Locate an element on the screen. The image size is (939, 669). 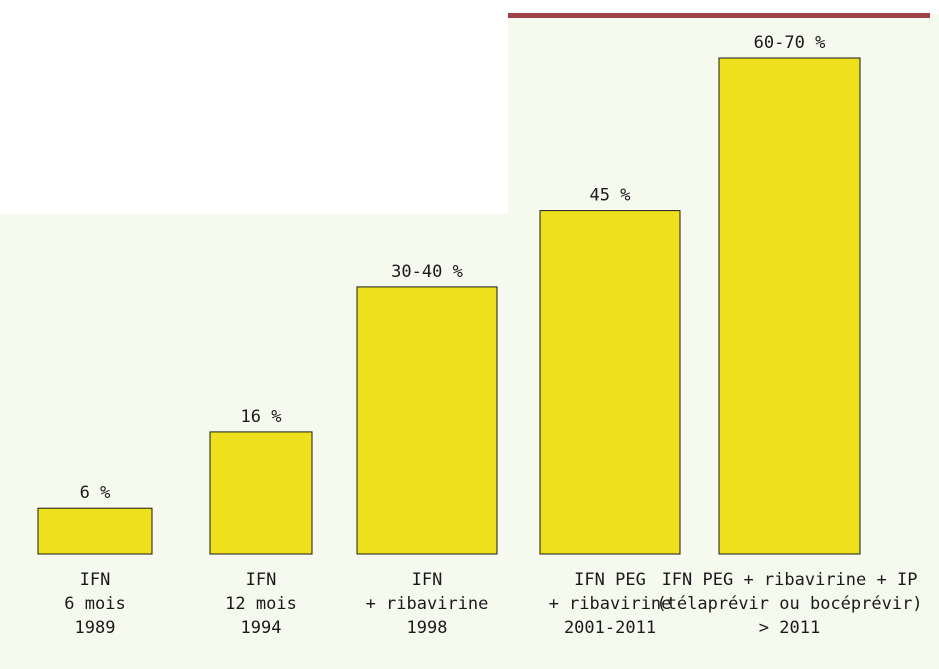
value-label-5: 60-70 % is located at coordinates (790, 43).